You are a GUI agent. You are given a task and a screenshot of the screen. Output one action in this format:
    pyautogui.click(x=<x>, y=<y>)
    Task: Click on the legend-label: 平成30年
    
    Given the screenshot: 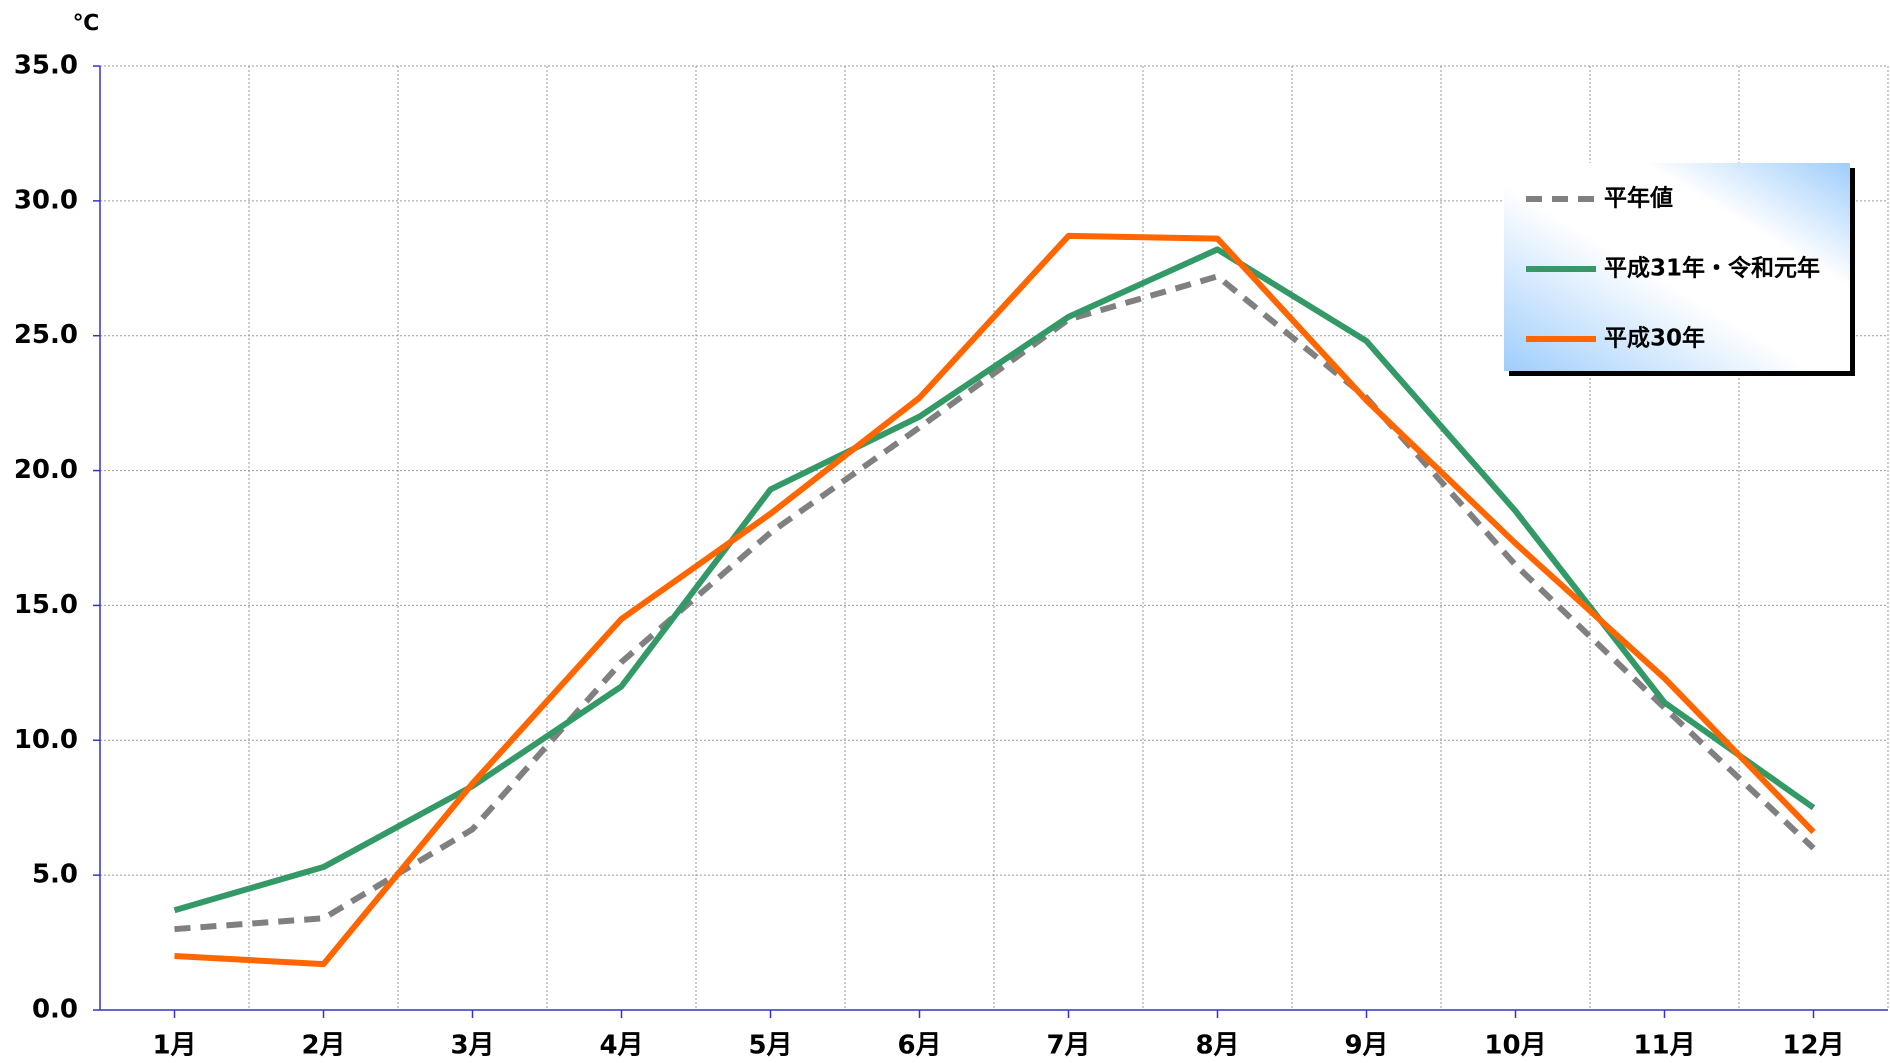 What is the action you would take?
    pyautogui.click(x=1654, y=338)
    